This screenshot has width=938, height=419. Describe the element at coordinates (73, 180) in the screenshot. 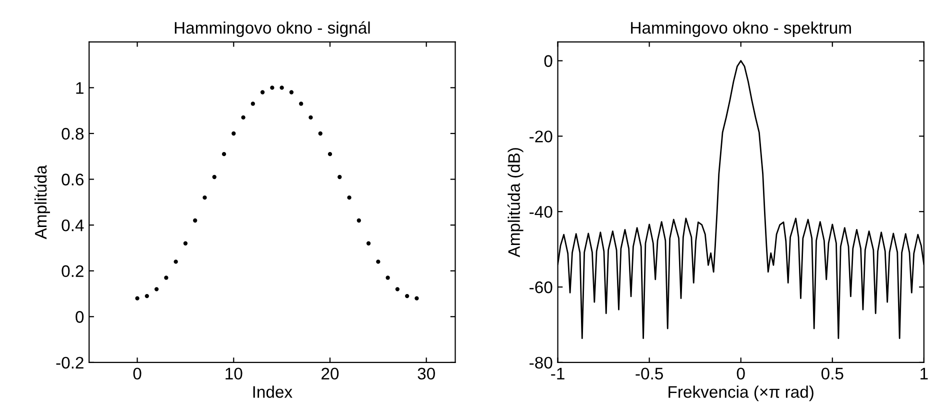

I see `y-tick-label: 0.6` at that location.